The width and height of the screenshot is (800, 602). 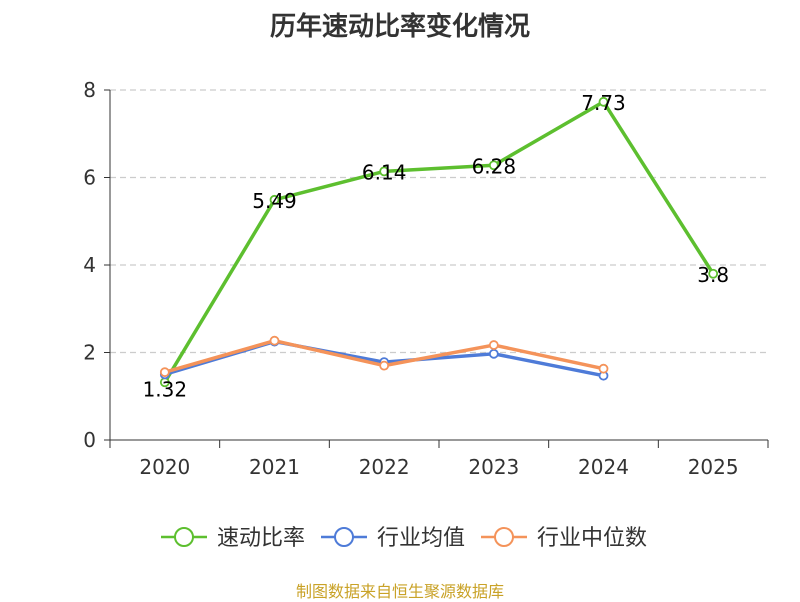 I want to click on data-label: 3.8, so click(x=713, y=275).